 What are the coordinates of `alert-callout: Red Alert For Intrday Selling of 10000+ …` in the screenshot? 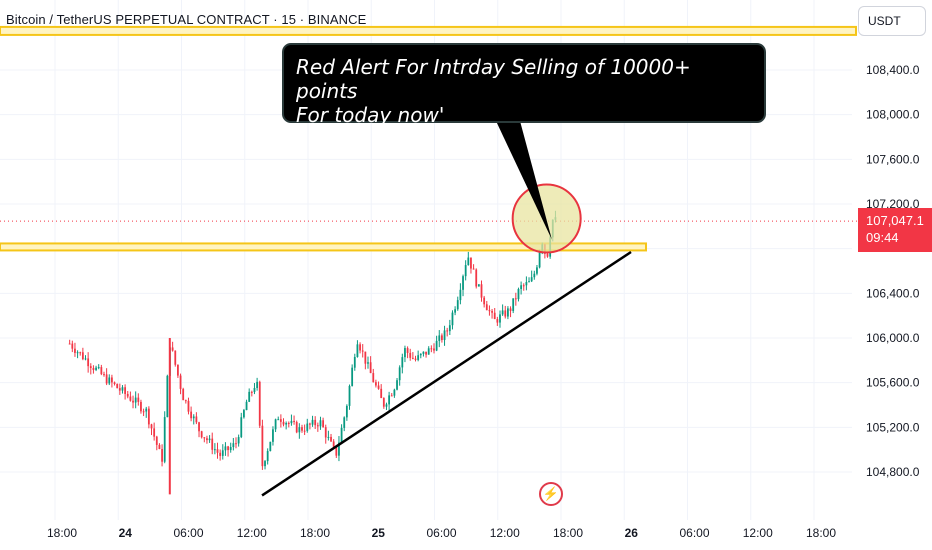 It's located at (524, 85).